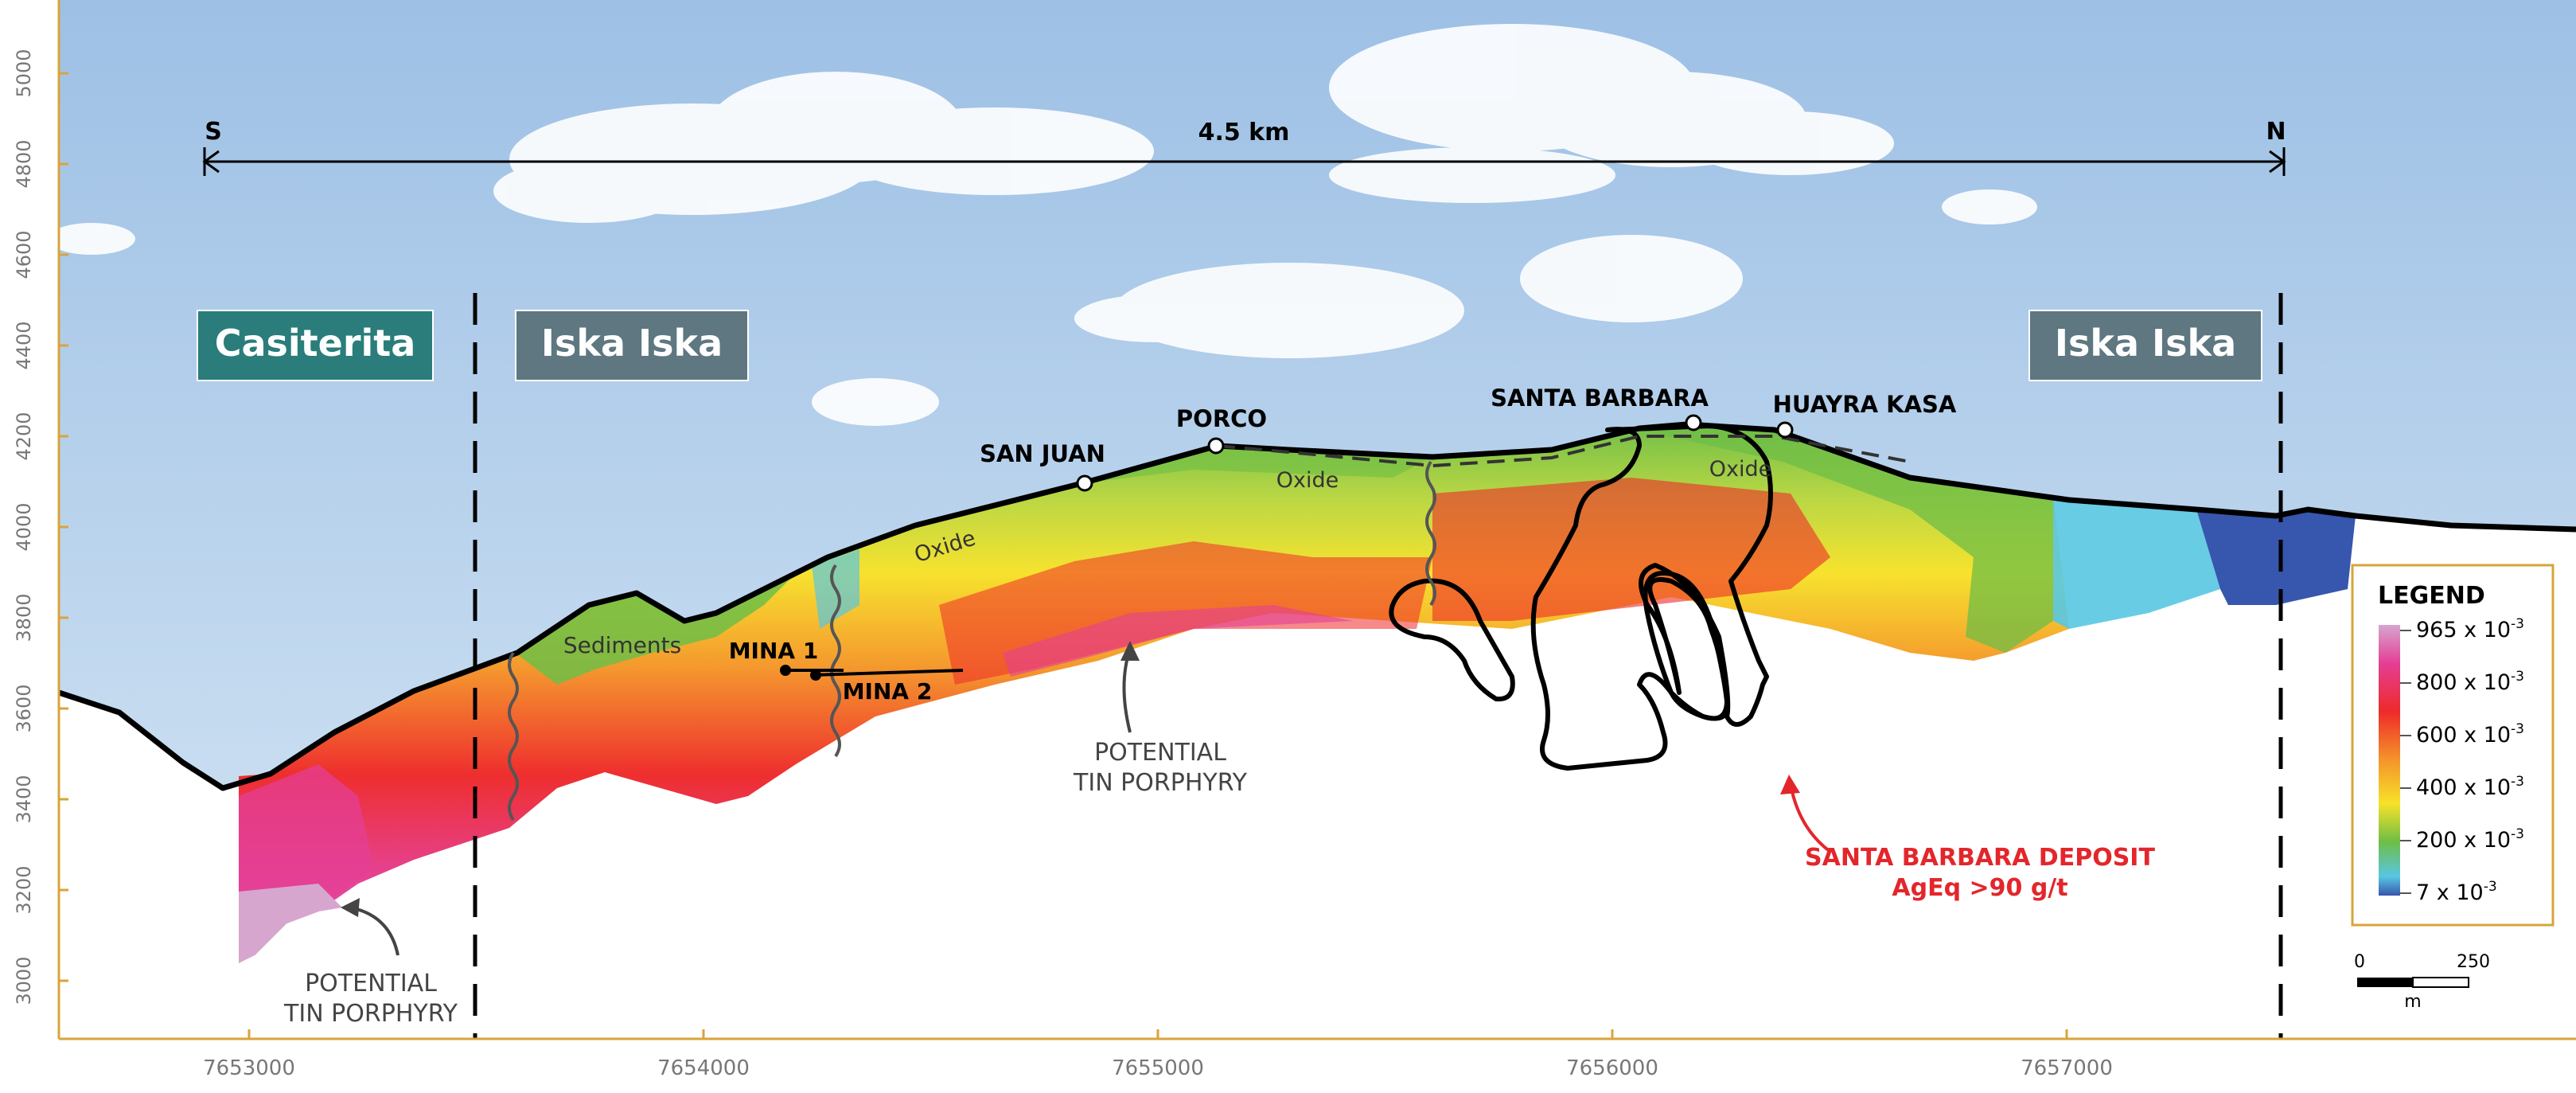 The image size is (2576, 1093). I want to click on x-tick-label: 7654000, so click(703, 1068).